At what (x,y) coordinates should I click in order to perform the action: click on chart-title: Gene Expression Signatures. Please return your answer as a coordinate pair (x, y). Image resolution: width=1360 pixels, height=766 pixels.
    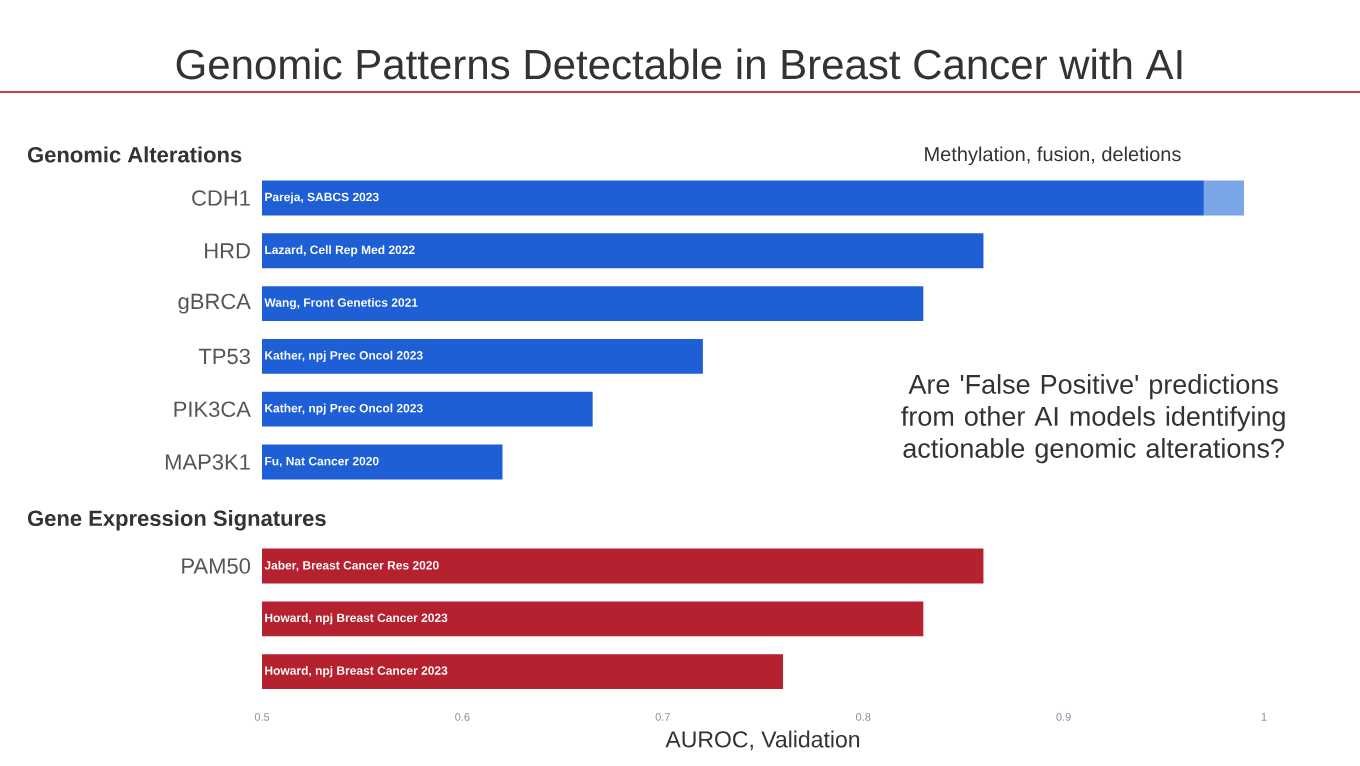
    Looking at the image, I should click on (176, 520).